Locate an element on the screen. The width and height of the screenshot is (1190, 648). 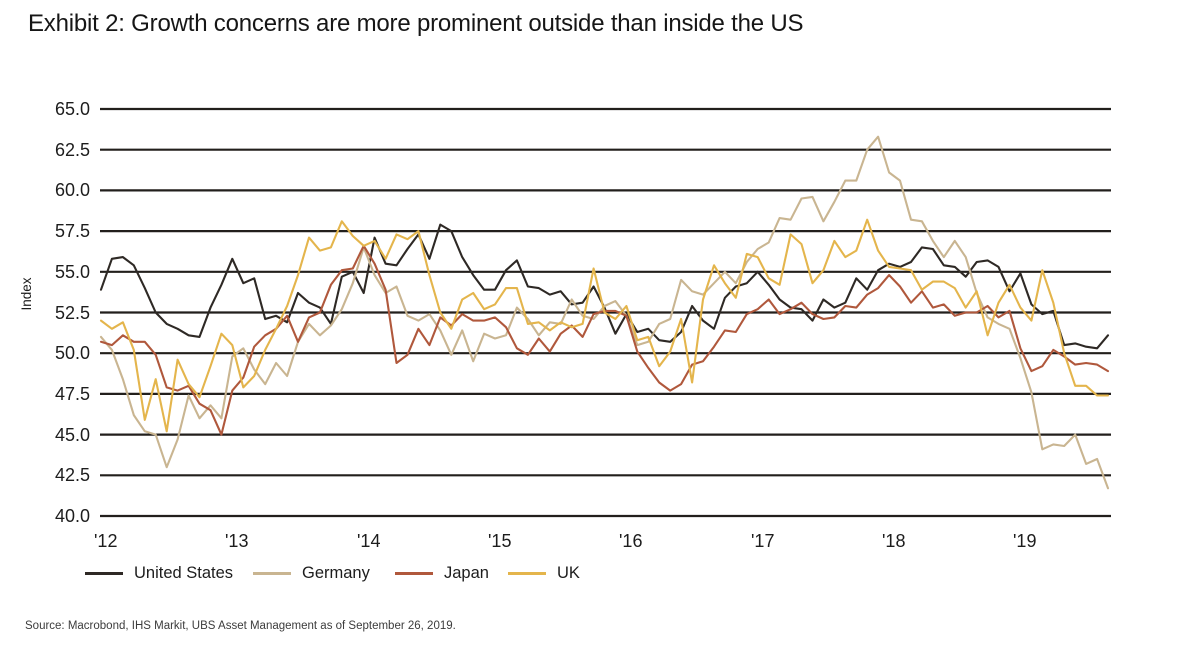
x-tick-label: '19 is located at coordinates (1025, 541).